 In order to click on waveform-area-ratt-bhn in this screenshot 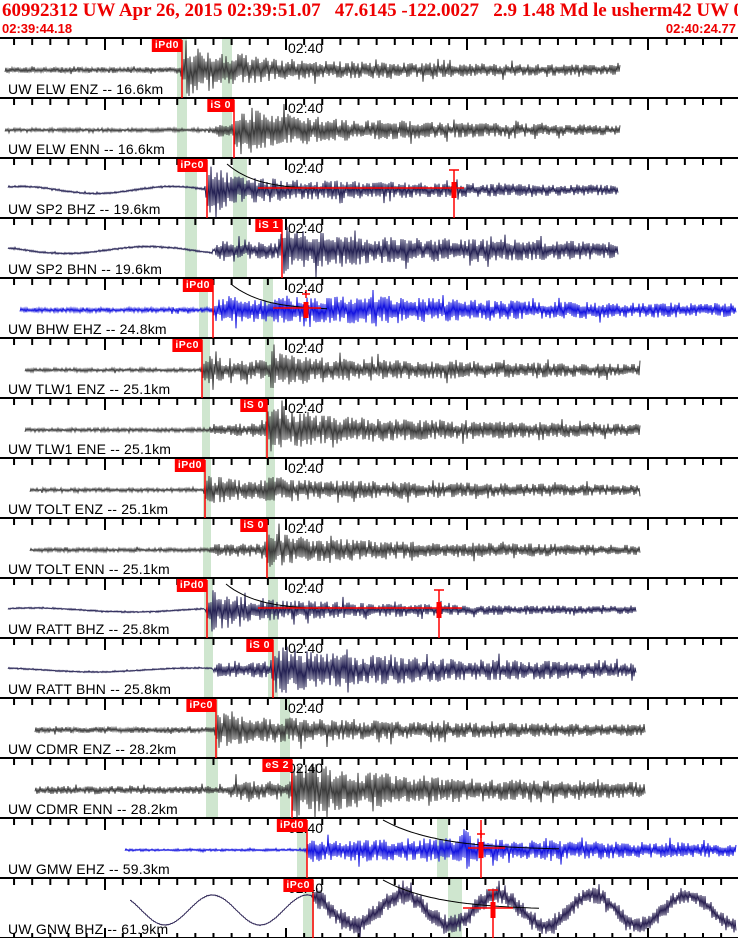, I will do `click(369, 669)`.